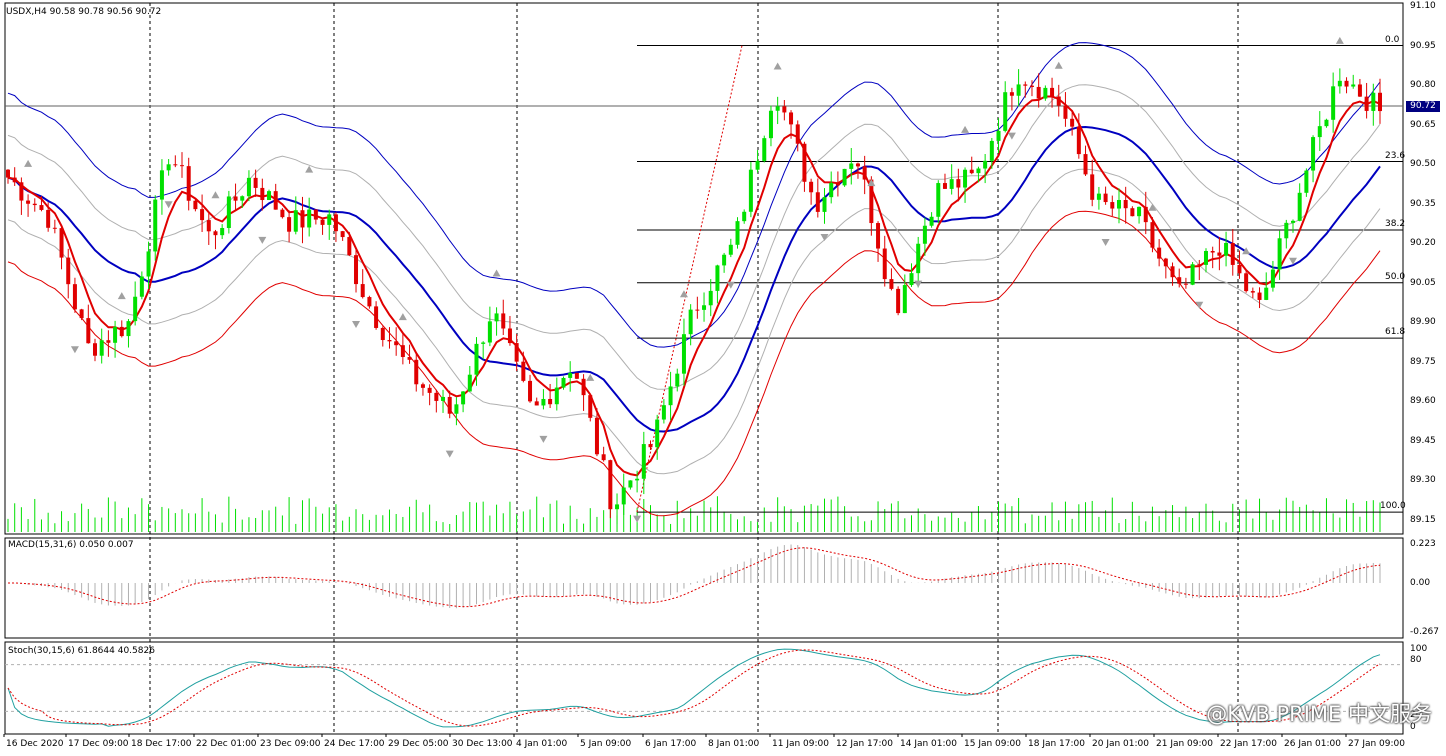  Describe the element at coordinates (1423, 544) in the screenshot. I see `macd-tick: 0.223` at that location.